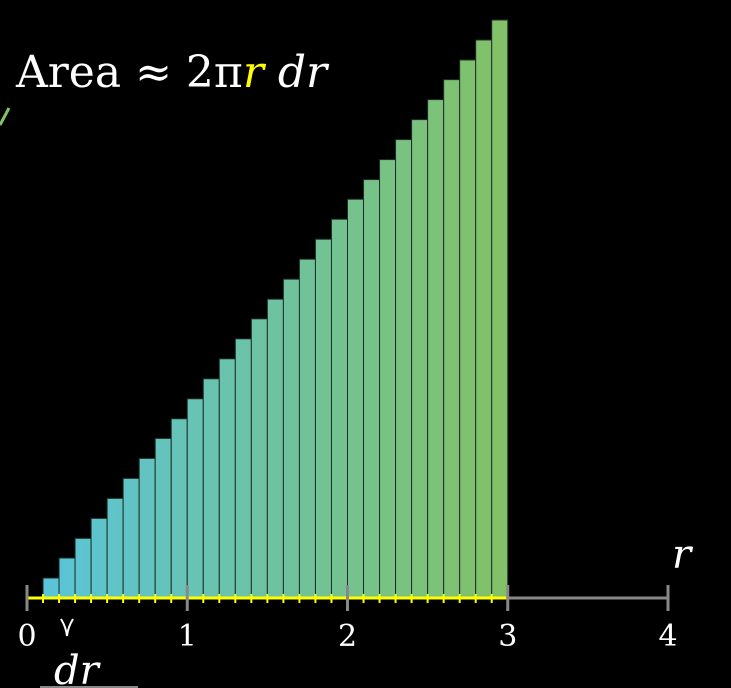 Image resolution: width=731 pixels, height=688 pixels. Describe the element at coordinates (129, 72) in the screenshot. I see `title-prefix: Area ≈ 2π` at that location.